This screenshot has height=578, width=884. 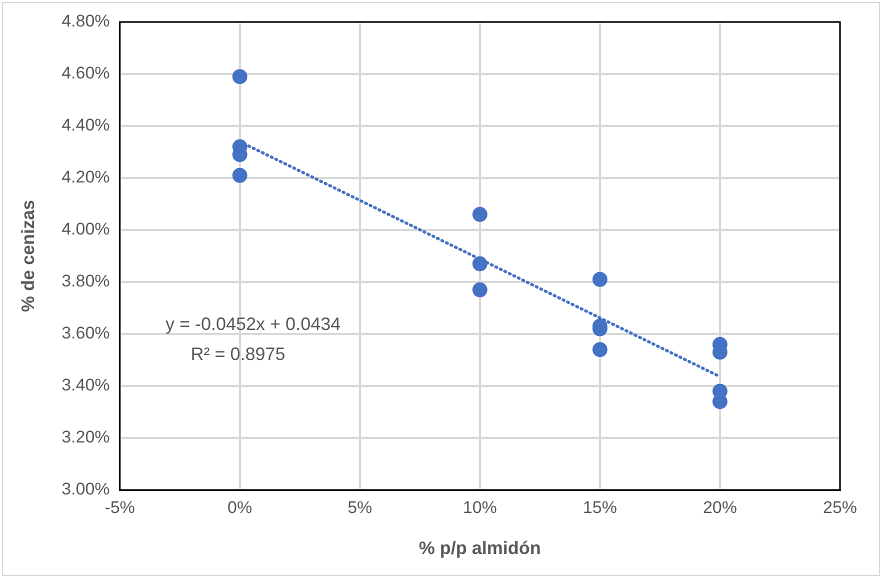 I want to click on y-tick-label: 4.20%, so click(x=86, y=177).